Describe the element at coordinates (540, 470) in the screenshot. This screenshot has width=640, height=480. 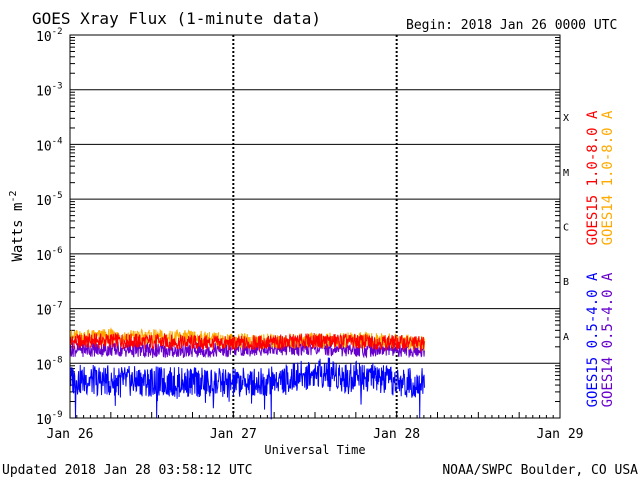
I see `source-text: NOAA/SWPC Boulder, CO USA` at that location.